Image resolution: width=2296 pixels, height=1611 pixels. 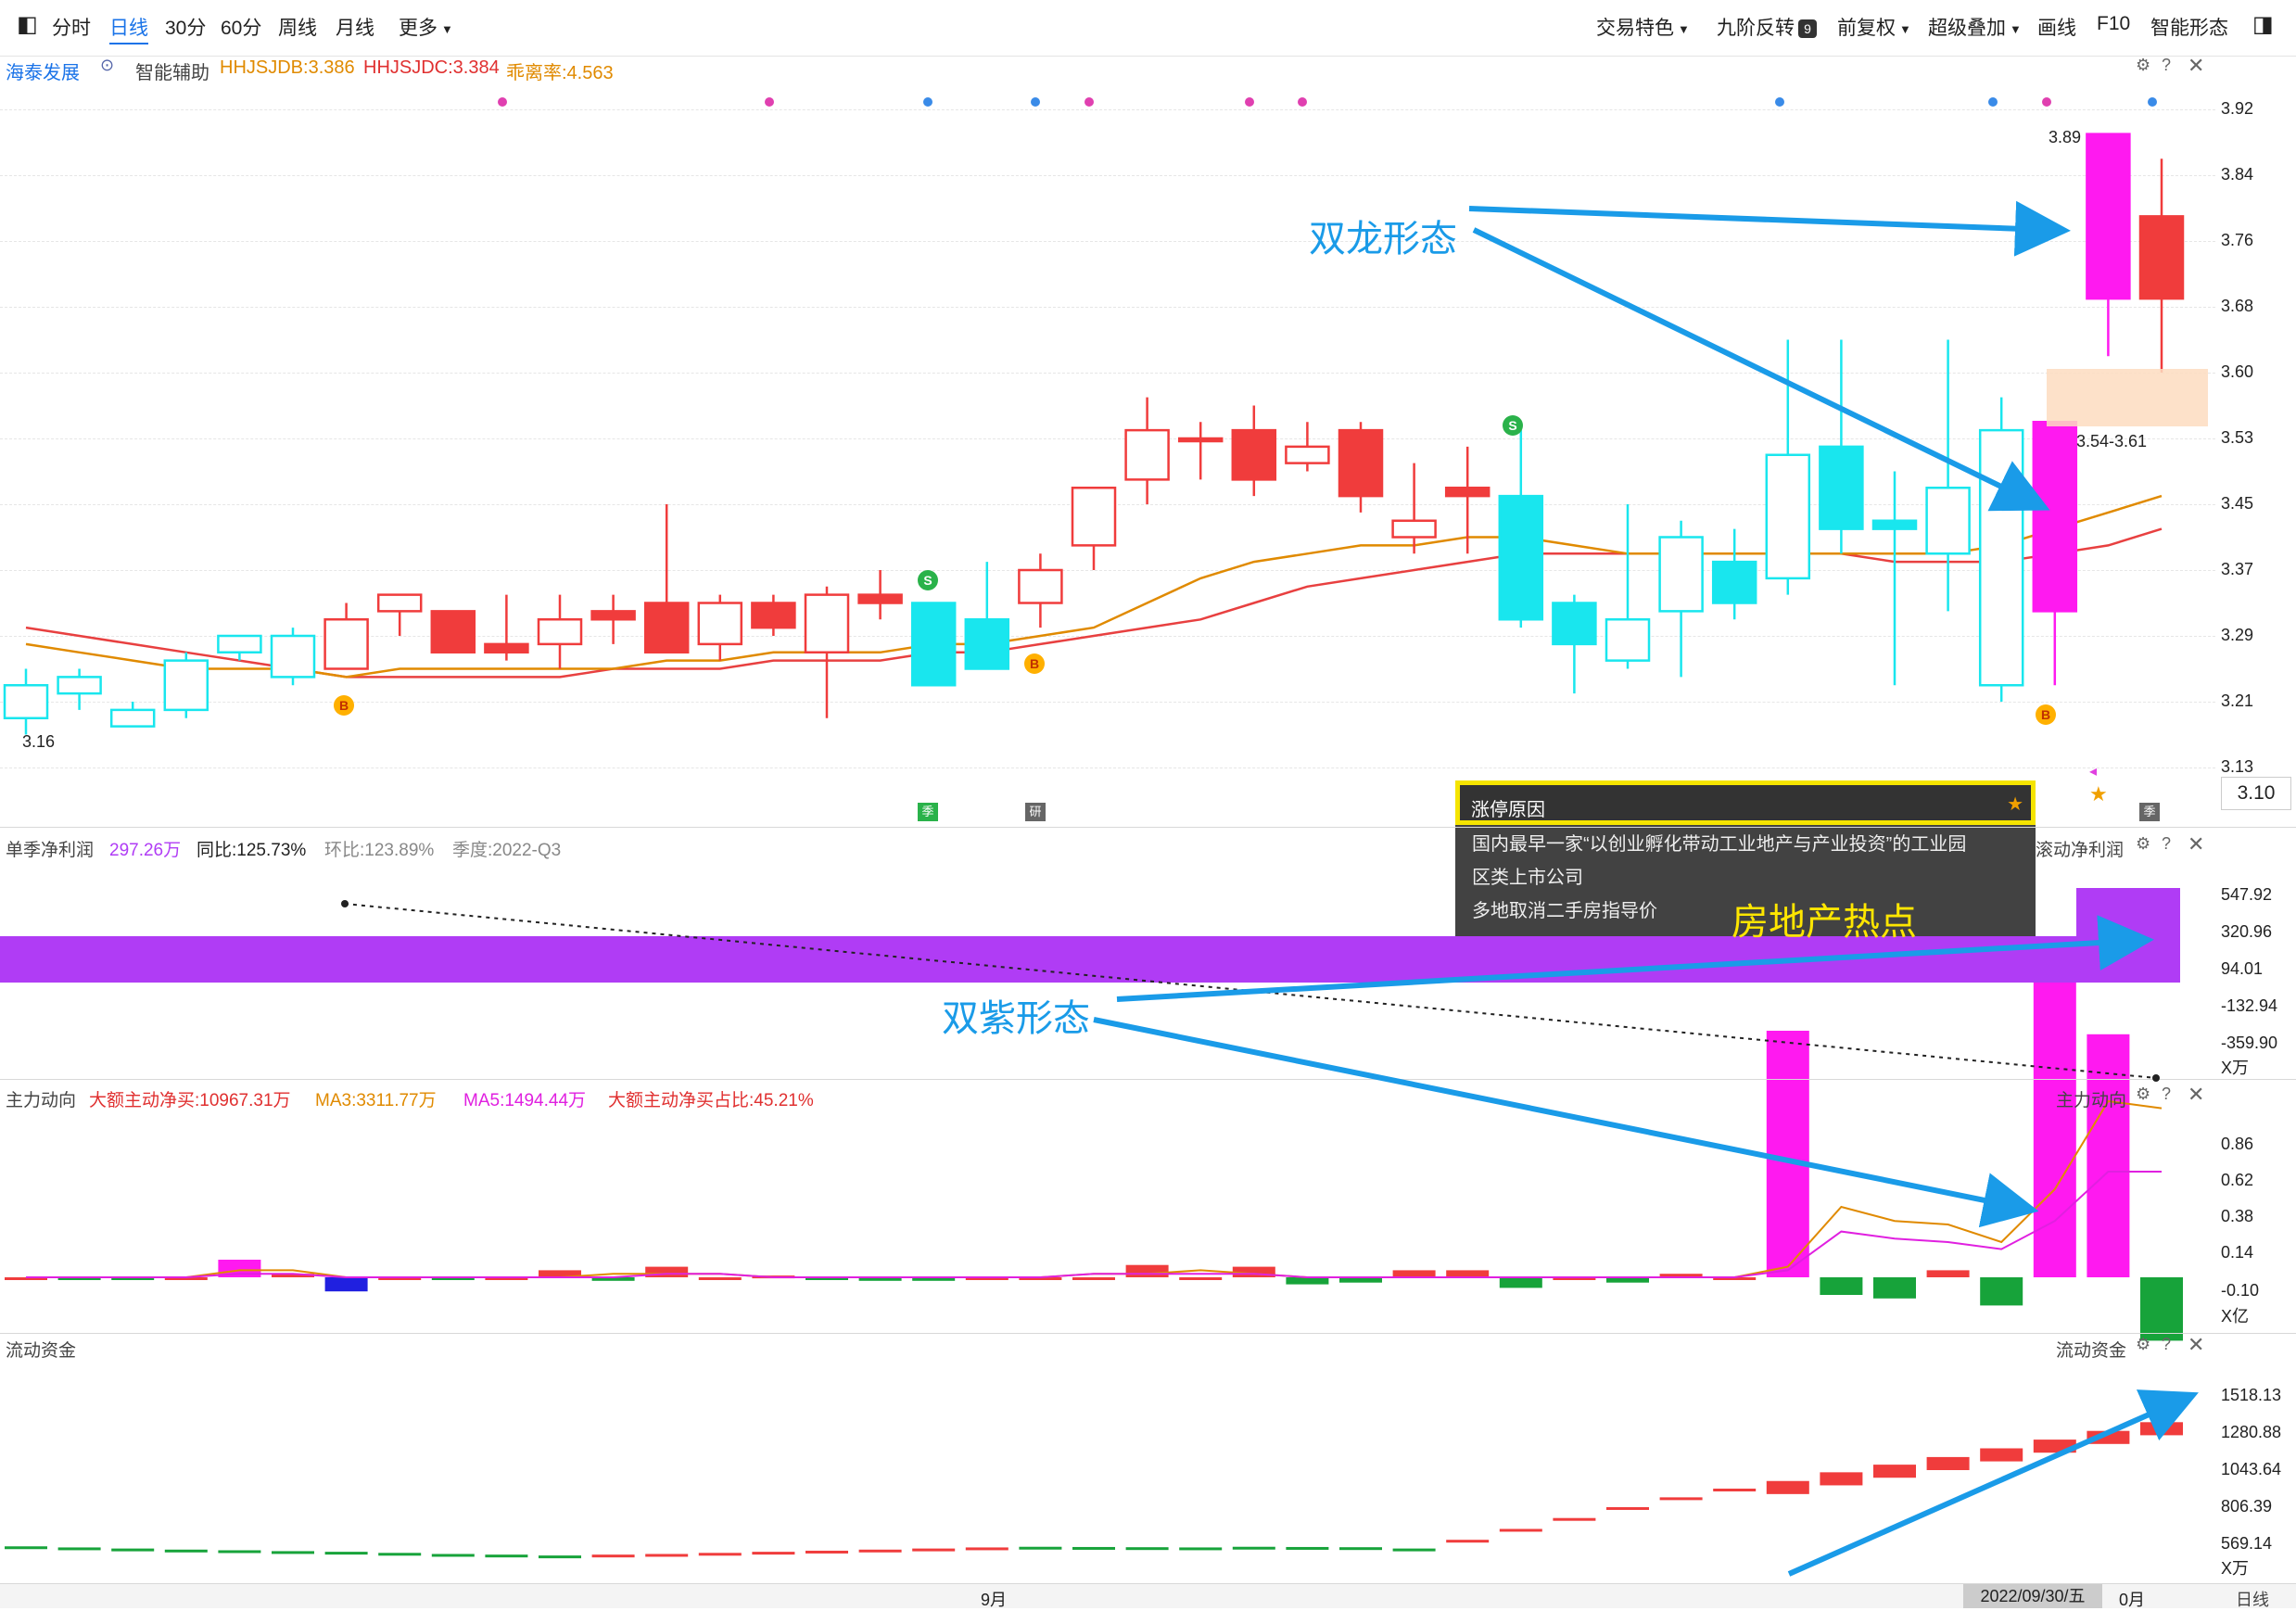 I want to click on liquid-right-label: 流动资金, so click(x=2091, y=1351).